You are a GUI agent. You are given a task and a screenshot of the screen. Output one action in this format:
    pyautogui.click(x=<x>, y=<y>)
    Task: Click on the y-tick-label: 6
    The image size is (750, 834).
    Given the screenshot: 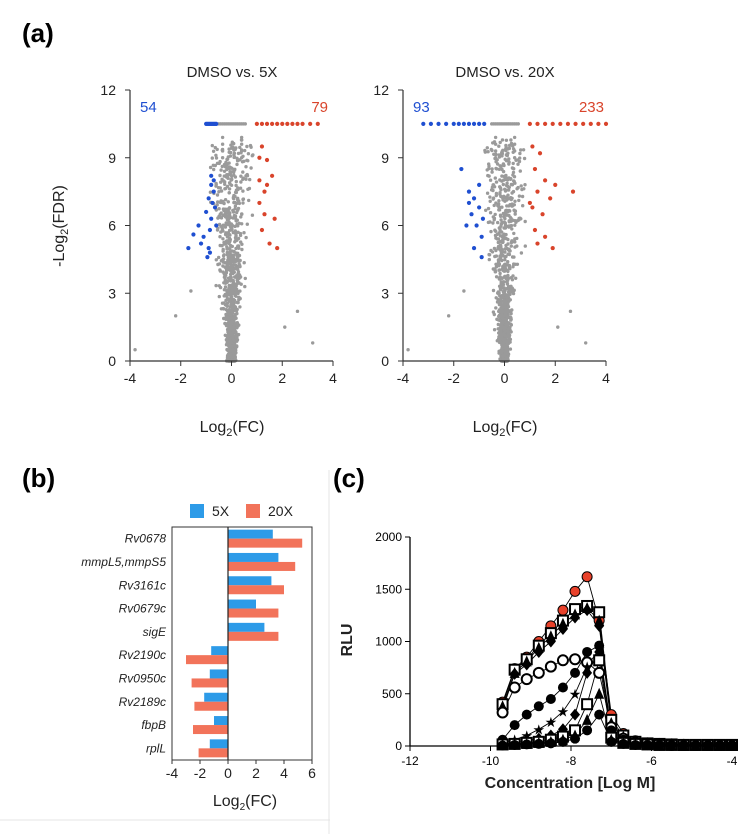 What is the action you would take?
    pyautogui.click(x=112, y=226)
    